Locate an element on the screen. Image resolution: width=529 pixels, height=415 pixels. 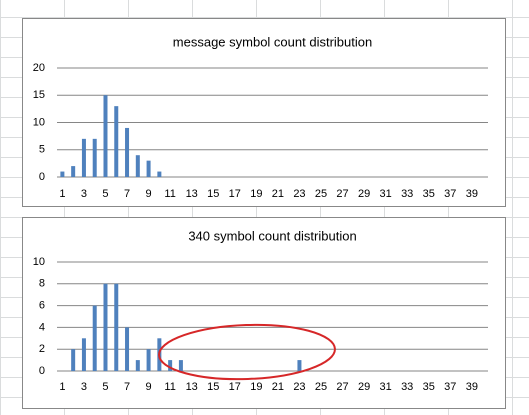
y-tick-label: 15 is located at coordinates (39, 95).